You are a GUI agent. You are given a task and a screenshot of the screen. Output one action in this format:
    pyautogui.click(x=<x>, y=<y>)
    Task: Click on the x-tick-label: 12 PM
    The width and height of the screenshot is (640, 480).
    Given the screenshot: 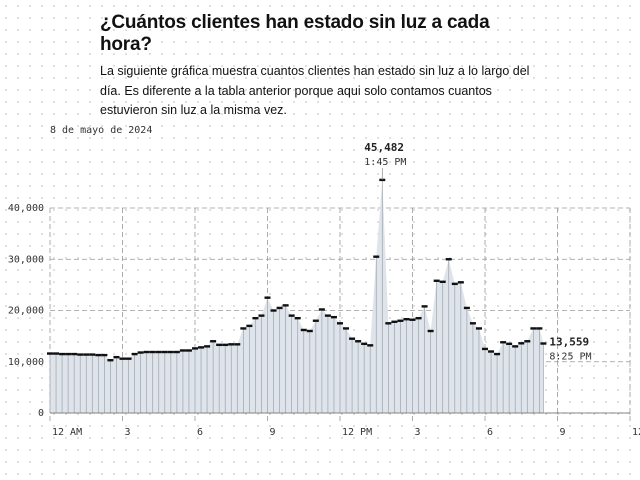 What is the action you would take?
    pyautogui.click(x=357, y=432)
    